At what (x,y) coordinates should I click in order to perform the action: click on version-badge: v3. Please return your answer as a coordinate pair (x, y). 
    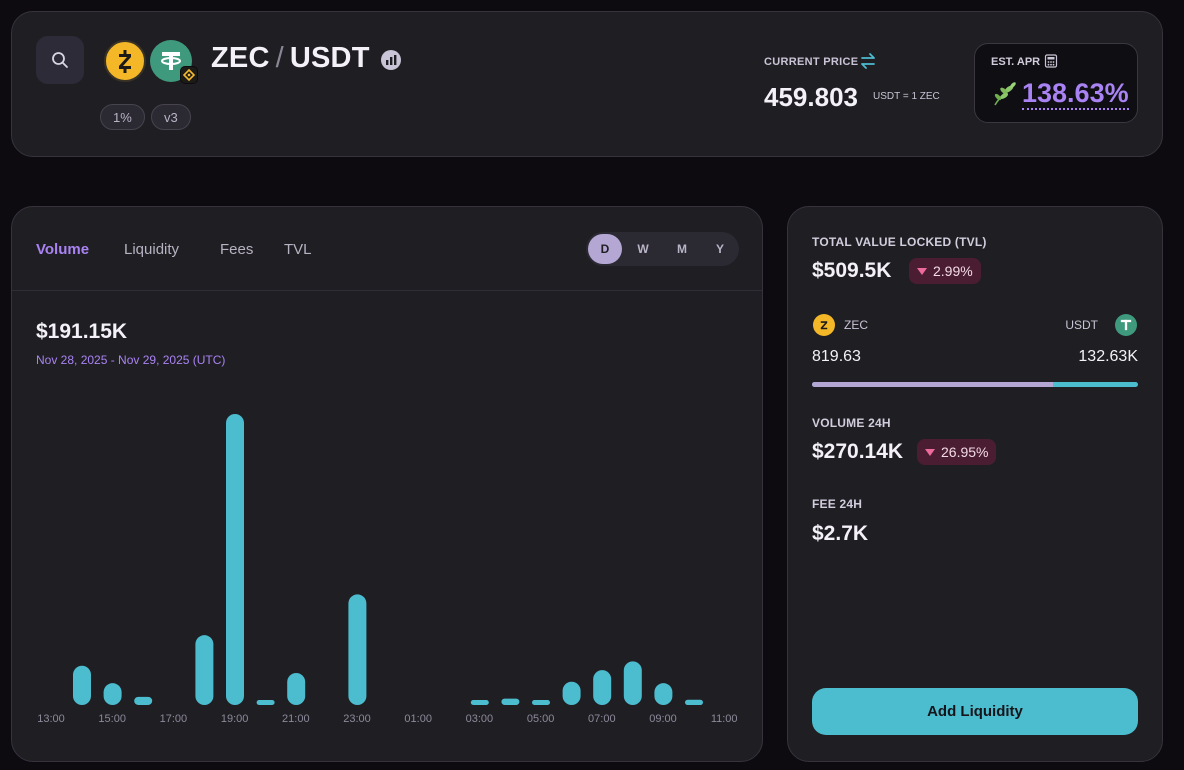
    Looking at the image, I should click on (171, 117).